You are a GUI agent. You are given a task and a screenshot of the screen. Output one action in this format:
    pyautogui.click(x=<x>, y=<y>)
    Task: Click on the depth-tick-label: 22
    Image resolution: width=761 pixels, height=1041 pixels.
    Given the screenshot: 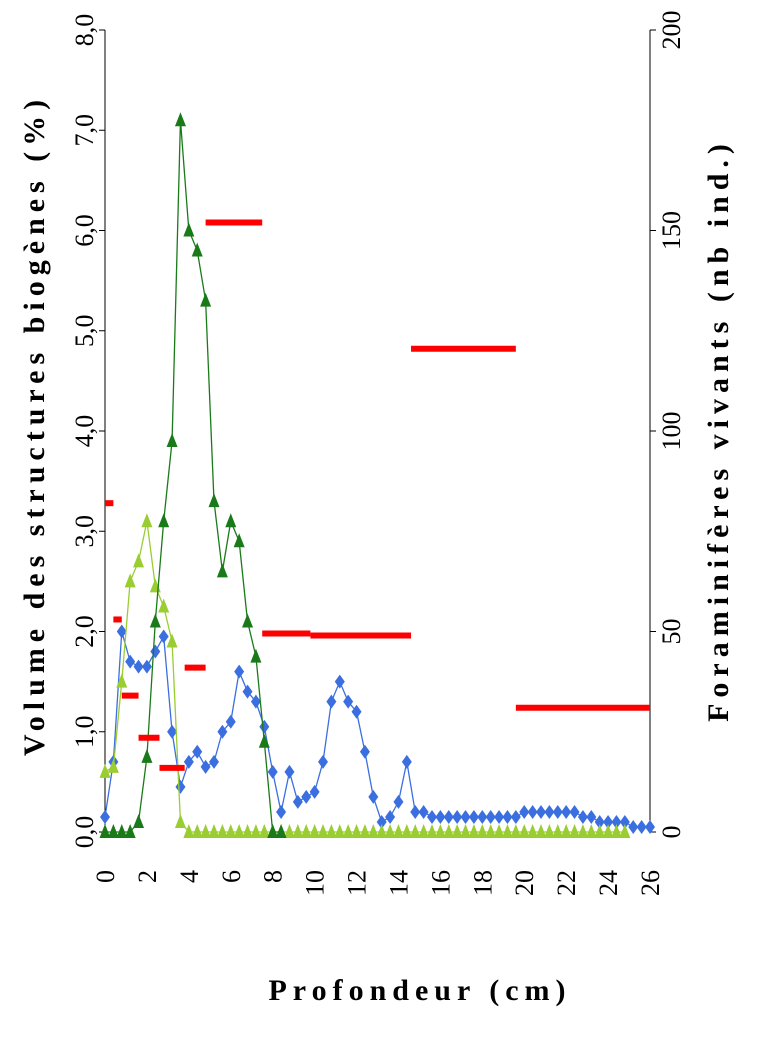 What is the action you would take?
    pyautogui.click(x=566, y=883)
    